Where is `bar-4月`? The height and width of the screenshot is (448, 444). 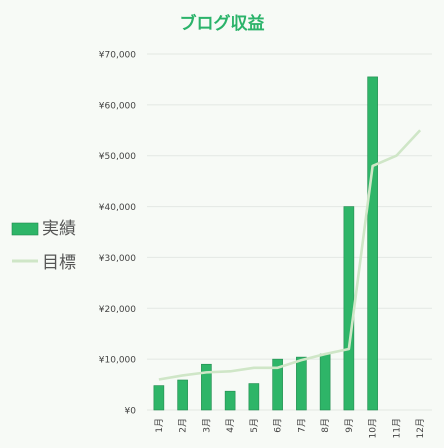 bar-4月 is located at coordinates (230, 400).